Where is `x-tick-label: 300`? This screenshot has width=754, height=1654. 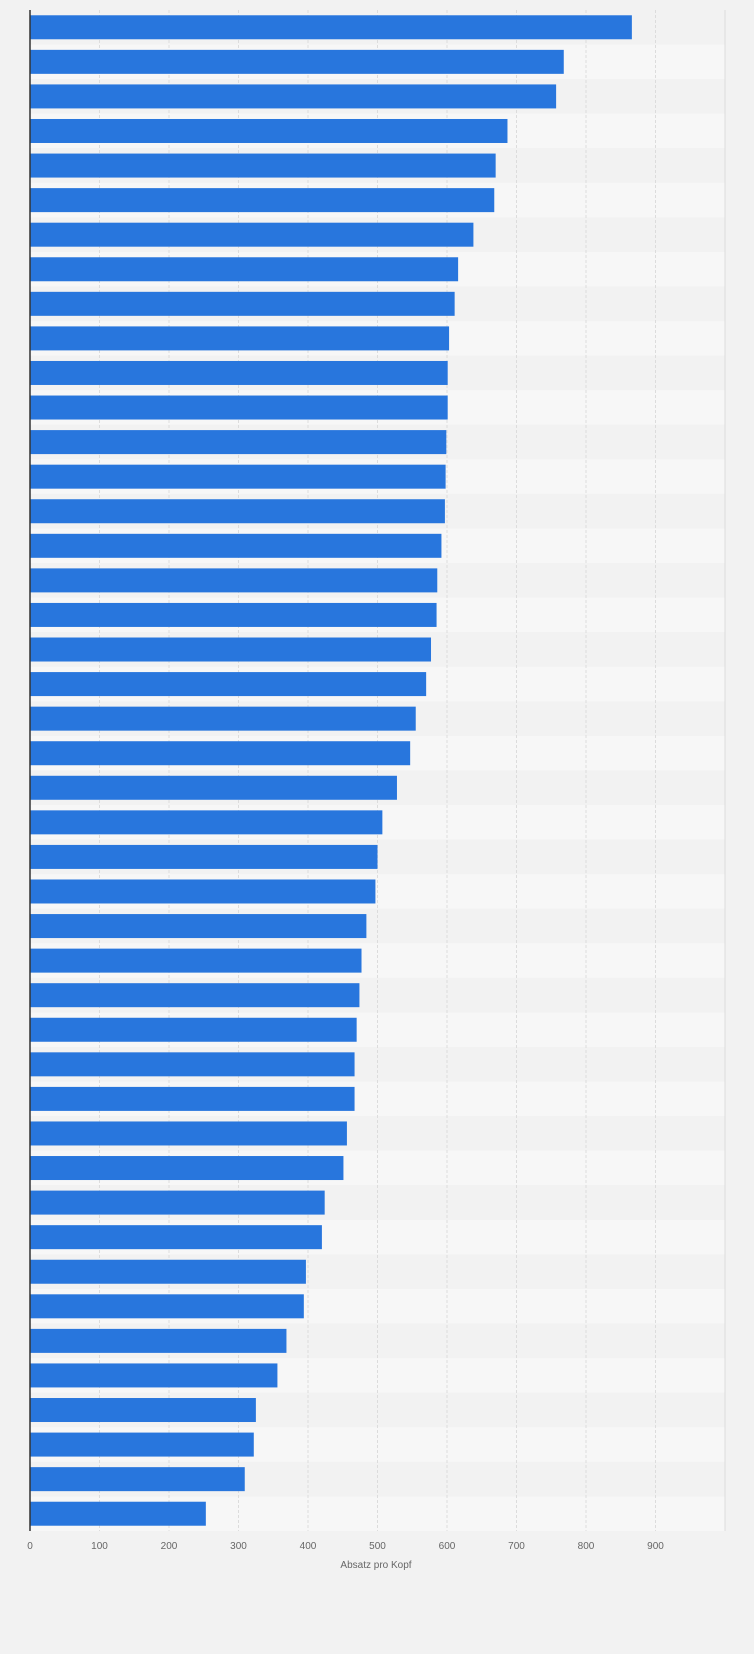
x-tick-label: 300 is located at coordinates (238, 1546).